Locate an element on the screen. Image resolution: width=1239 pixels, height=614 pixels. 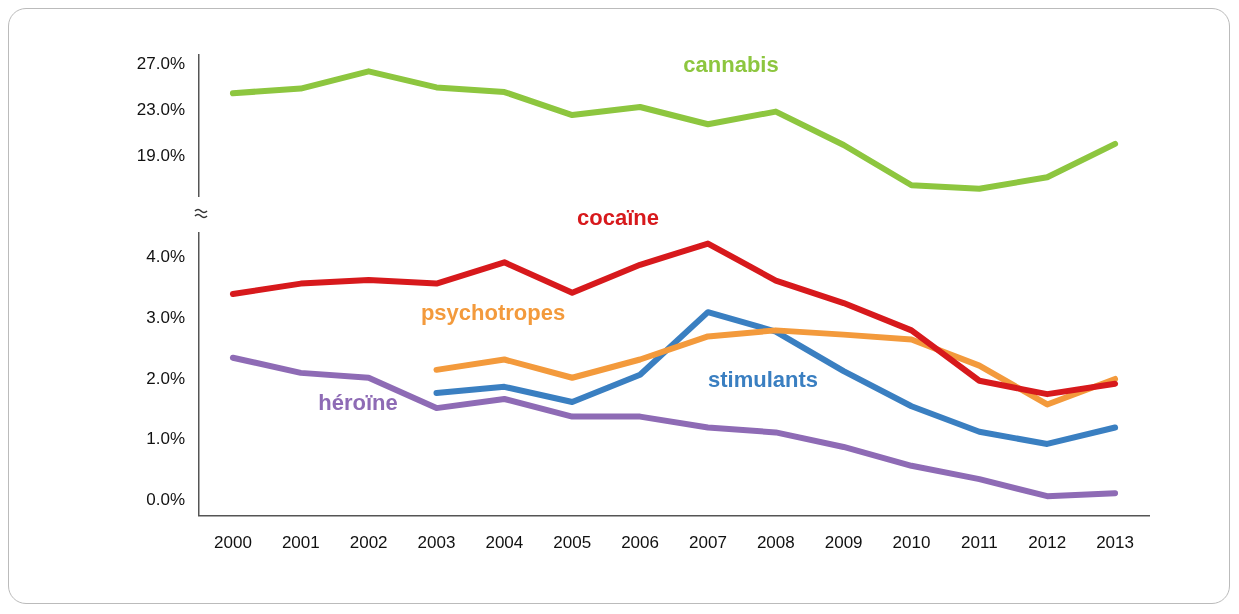
y-tick-label: 27.0% is located at coordinates (160, 64).